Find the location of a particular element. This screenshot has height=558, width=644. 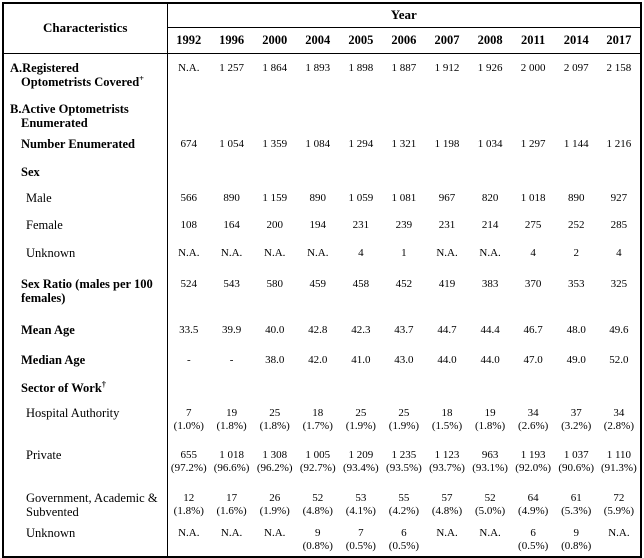

cell-sector-unknown-2008: N.A. is located at coordinates (490, 538).